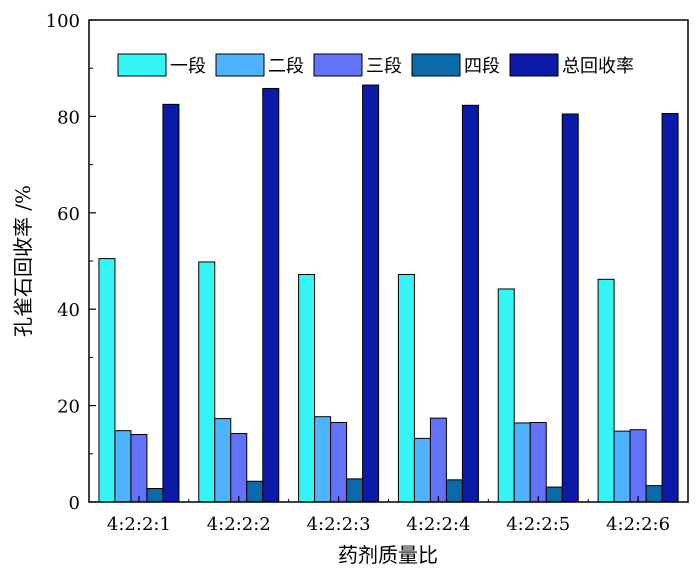 The width and height of the screenshot is (700, 578). Describe the element at coordinates (139, 524) in the screenshot. I see `x-tick-label: 4:2:2:1` at that location.